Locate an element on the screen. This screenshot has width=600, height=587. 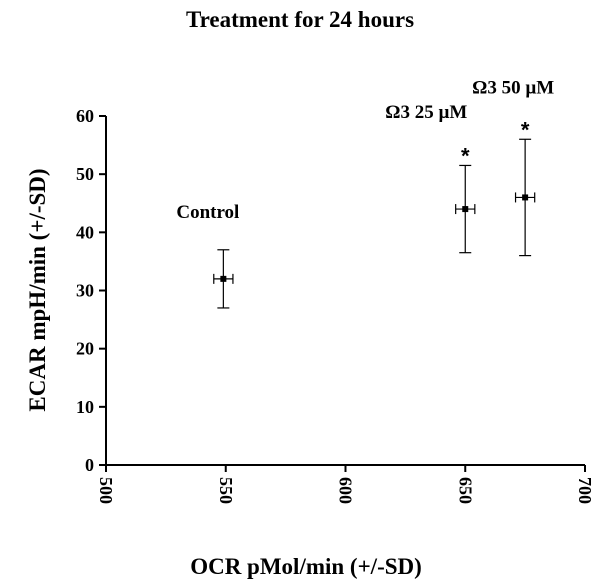
data-point-group: * Ω3 50 µM is located at coordinates (513, 167).